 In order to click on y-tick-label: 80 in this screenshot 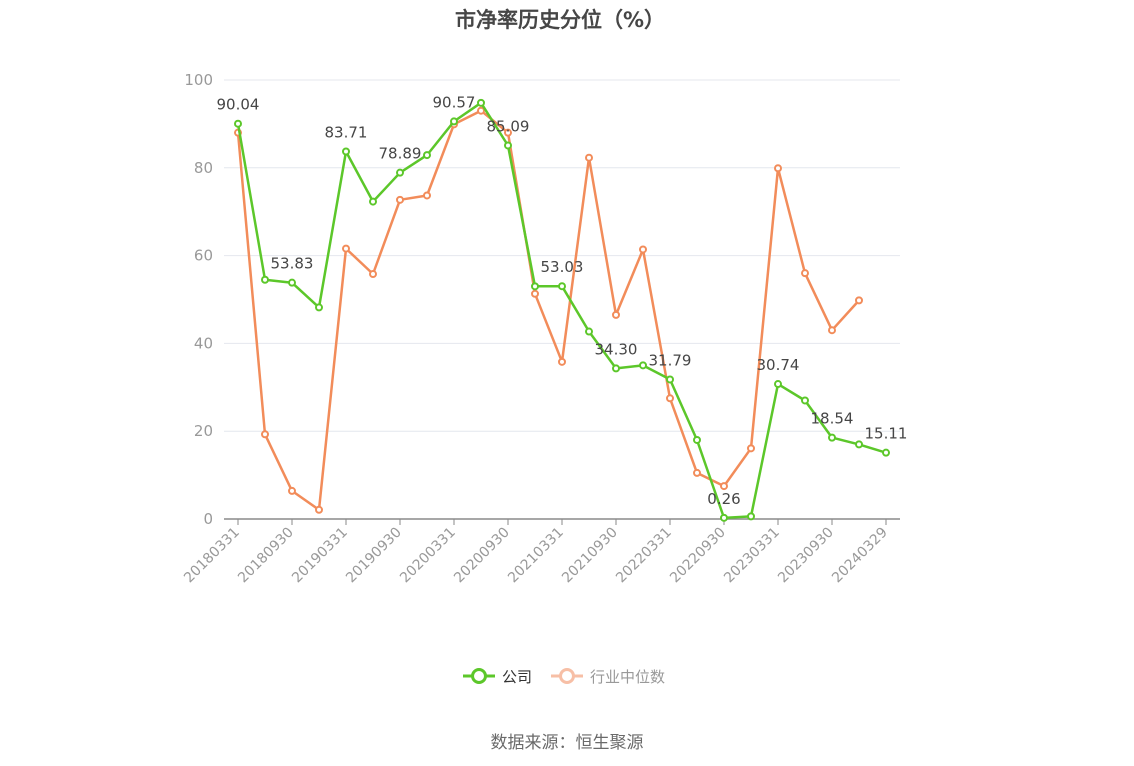, I will do `click(203, 168)`.